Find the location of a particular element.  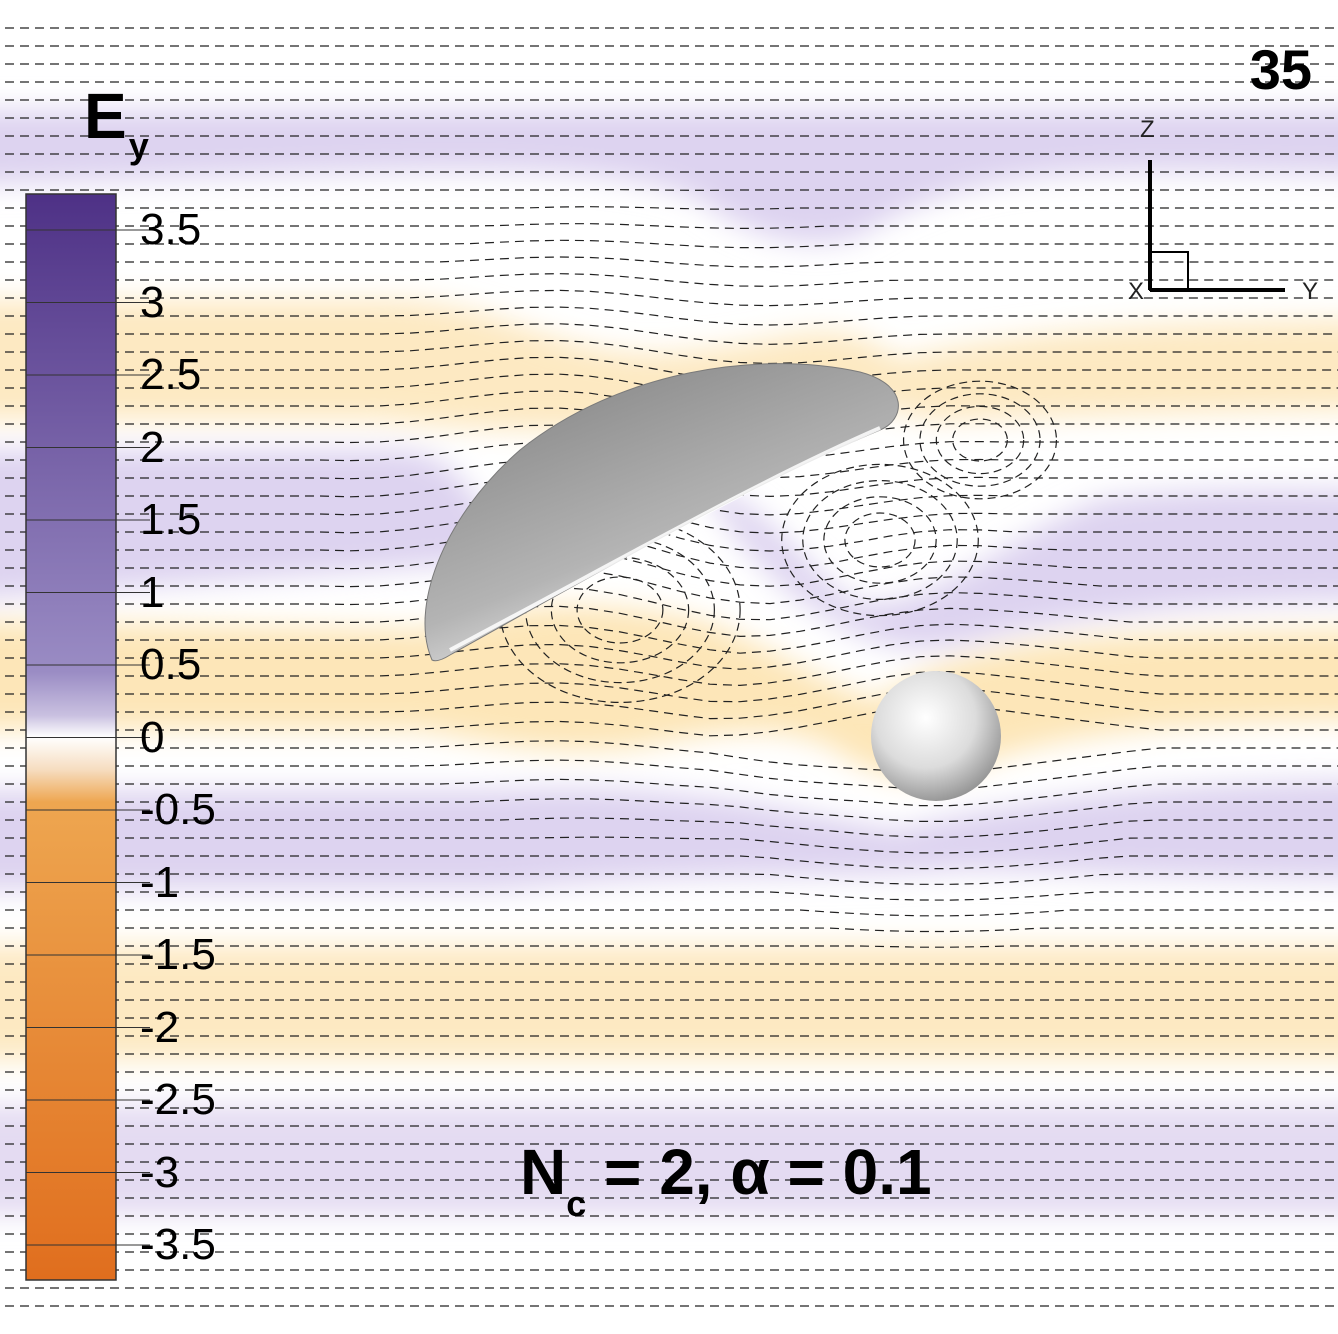

y-axis-label: Y is located at coordinates (1310, 291).